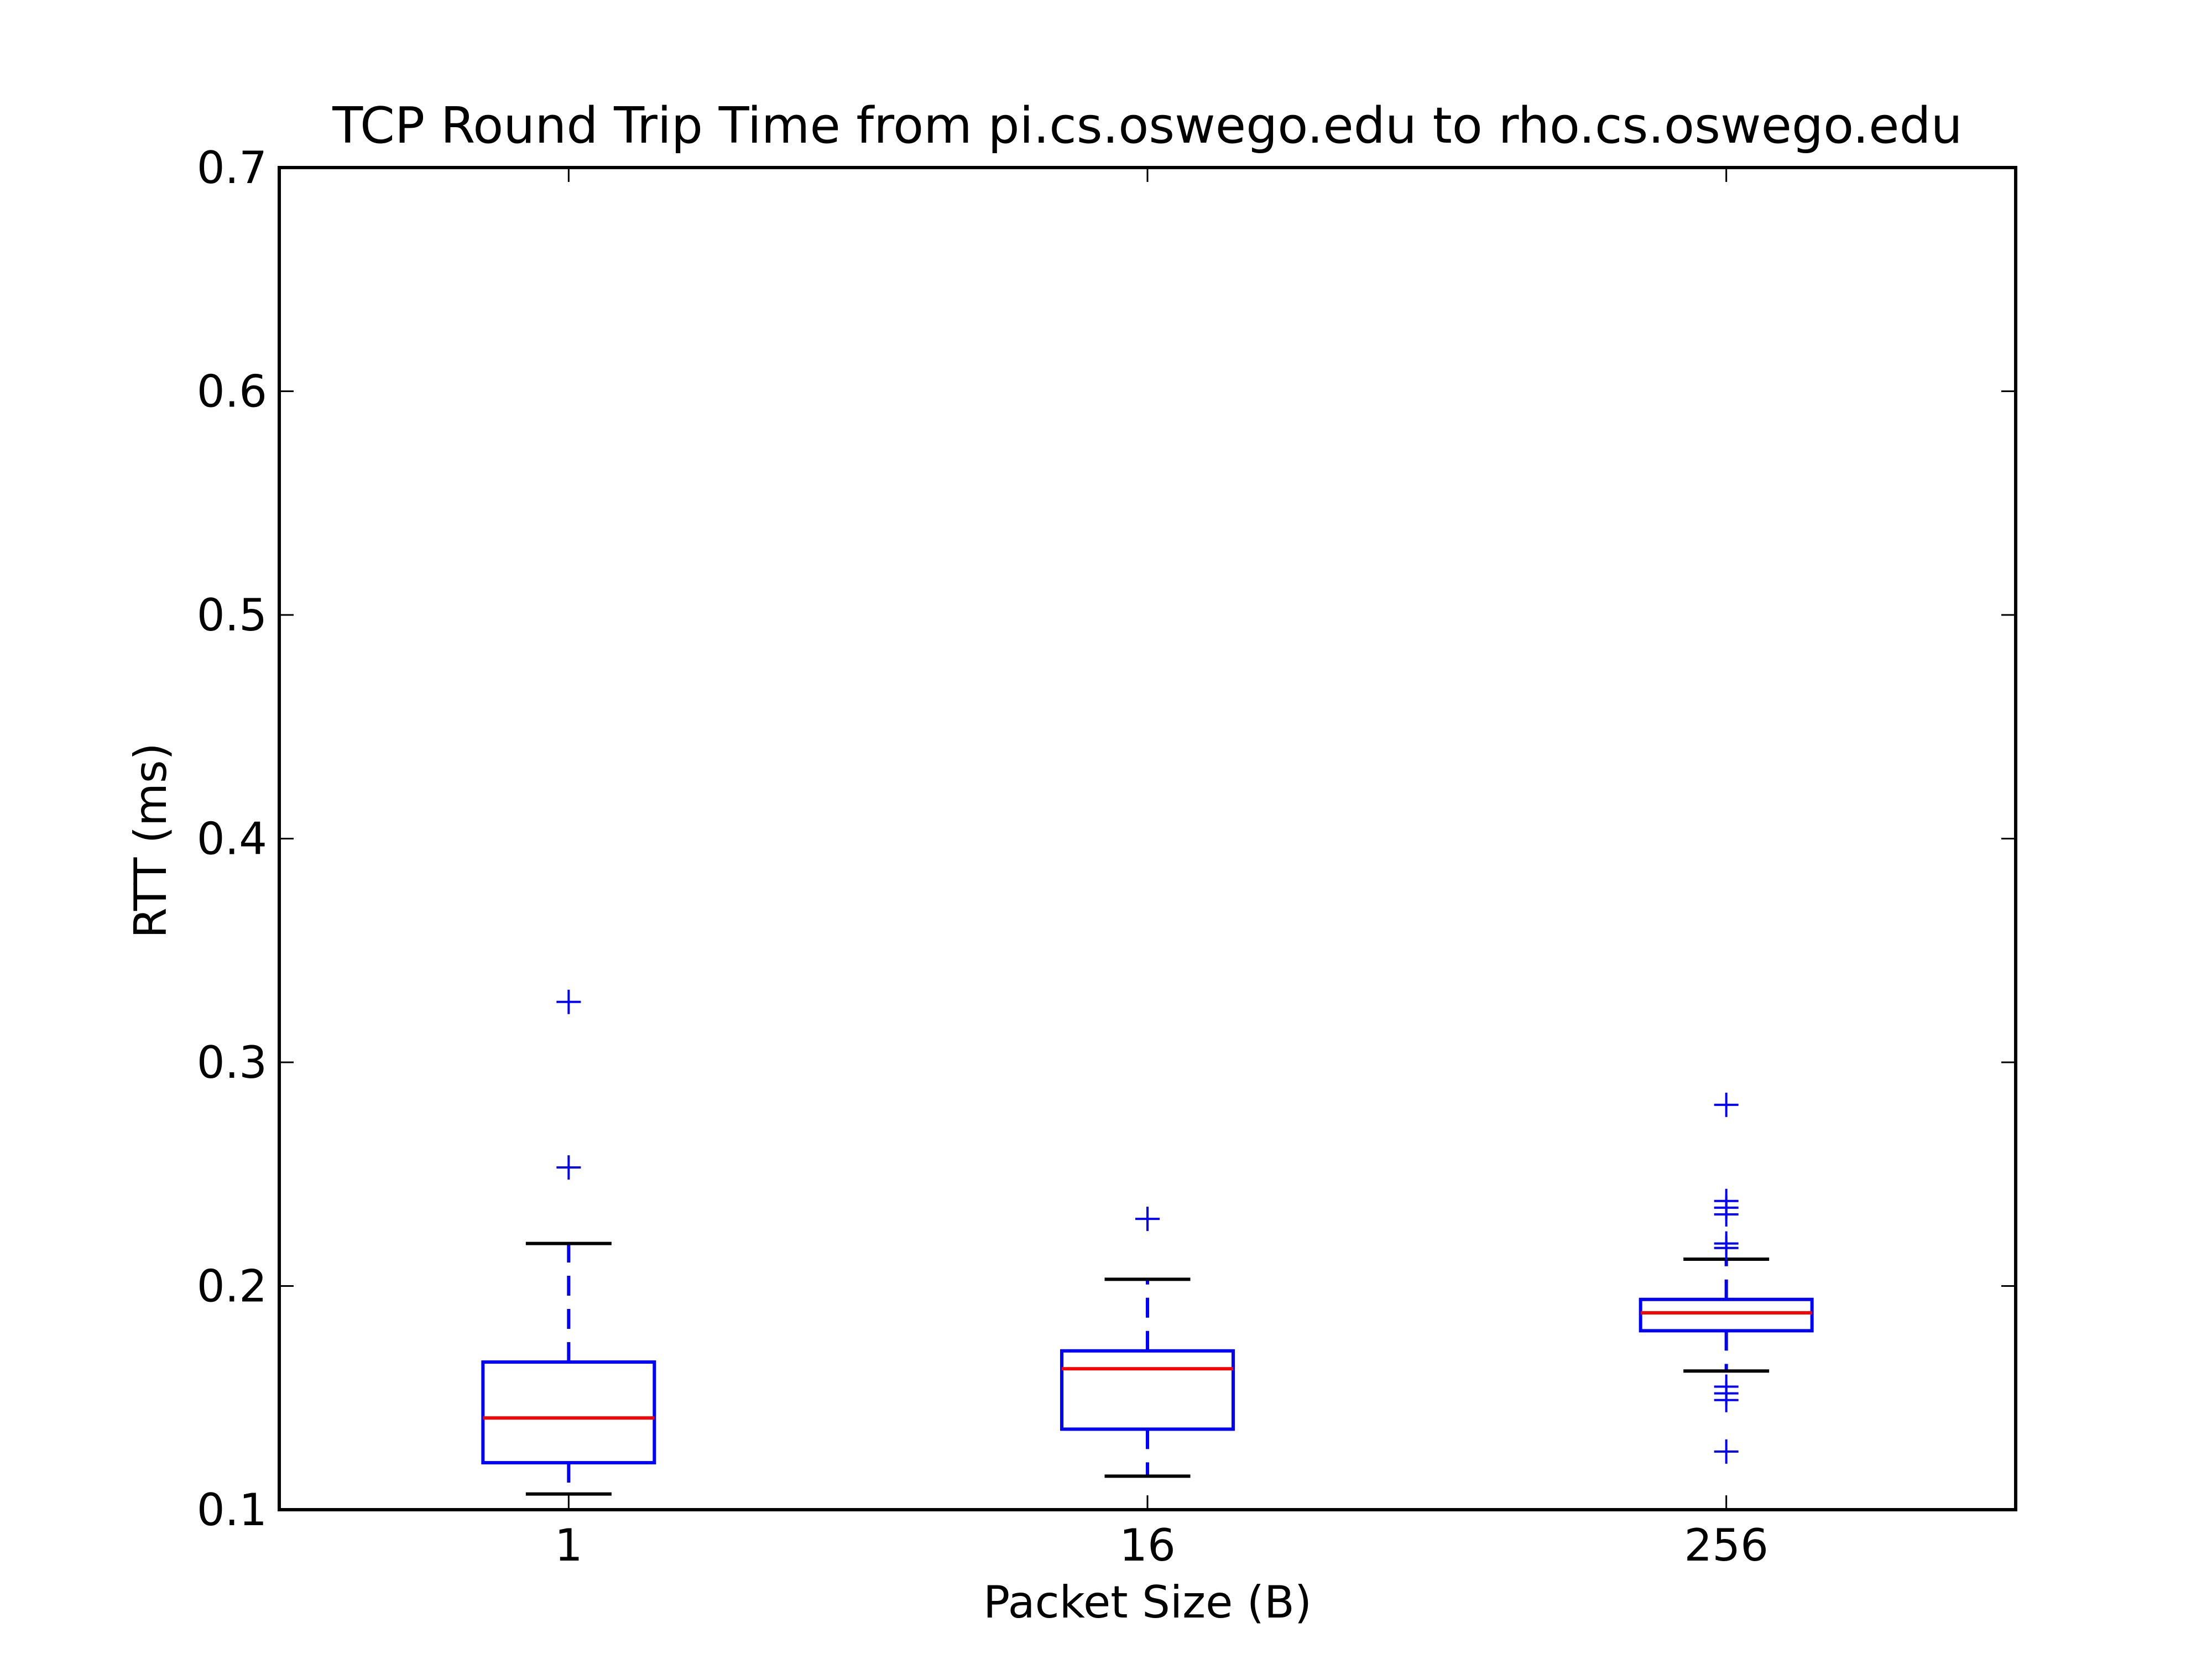  What do you see at coordinates (1147, 1546) in the screenshot?
I see `x-tick-label: 16` at bounding box center [1147, 1546].